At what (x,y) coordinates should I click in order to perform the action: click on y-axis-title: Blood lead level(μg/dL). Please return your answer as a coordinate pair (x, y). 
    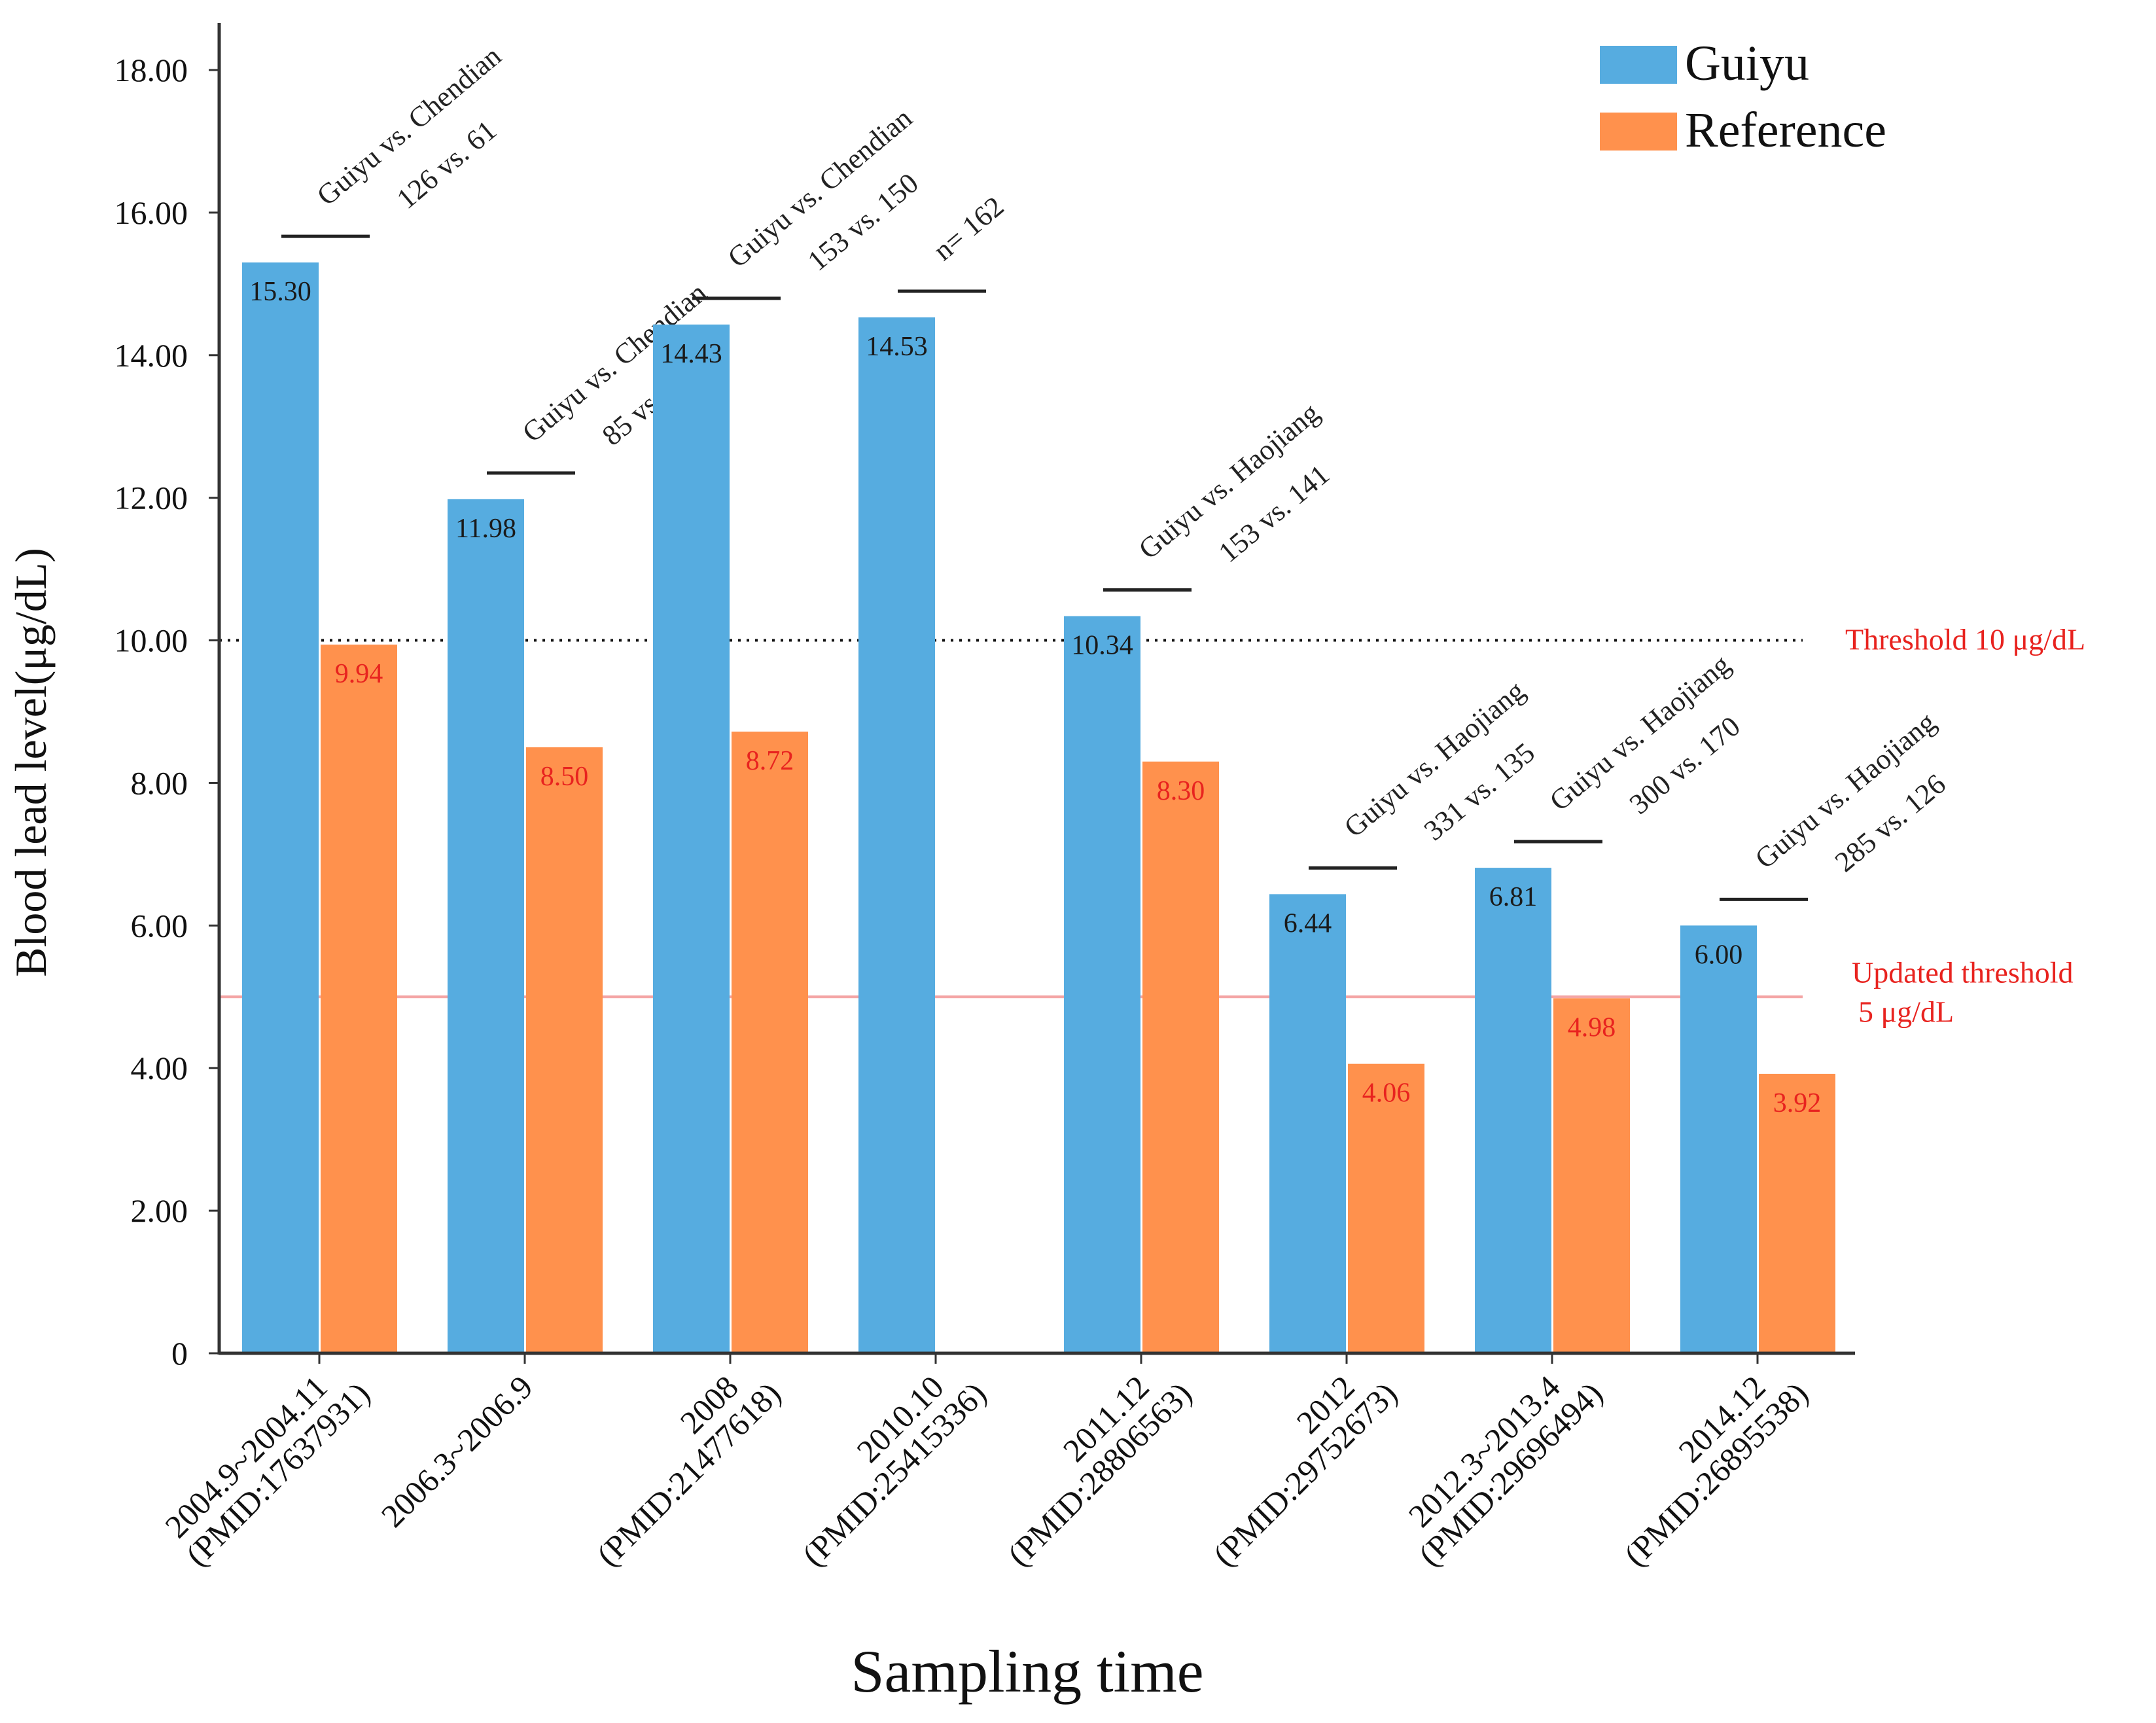
    Looking at the image, I should click on (31, 762).